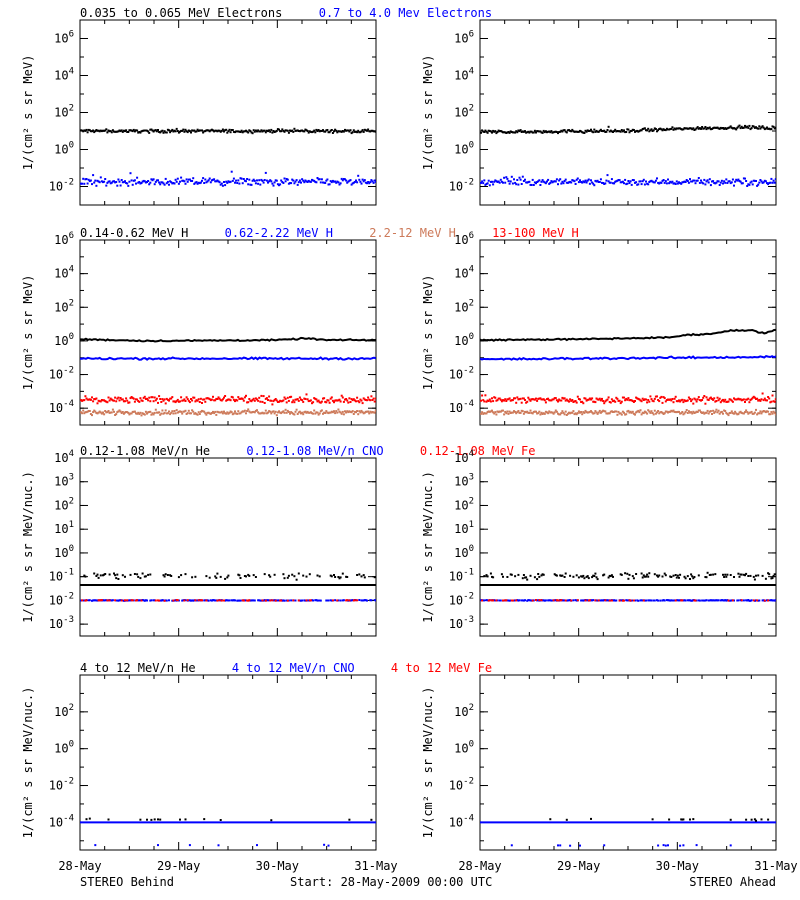  Describe the element at coordinates (71, 72) in the screenshot. I see `y-tick-exponent: 4` at that location.